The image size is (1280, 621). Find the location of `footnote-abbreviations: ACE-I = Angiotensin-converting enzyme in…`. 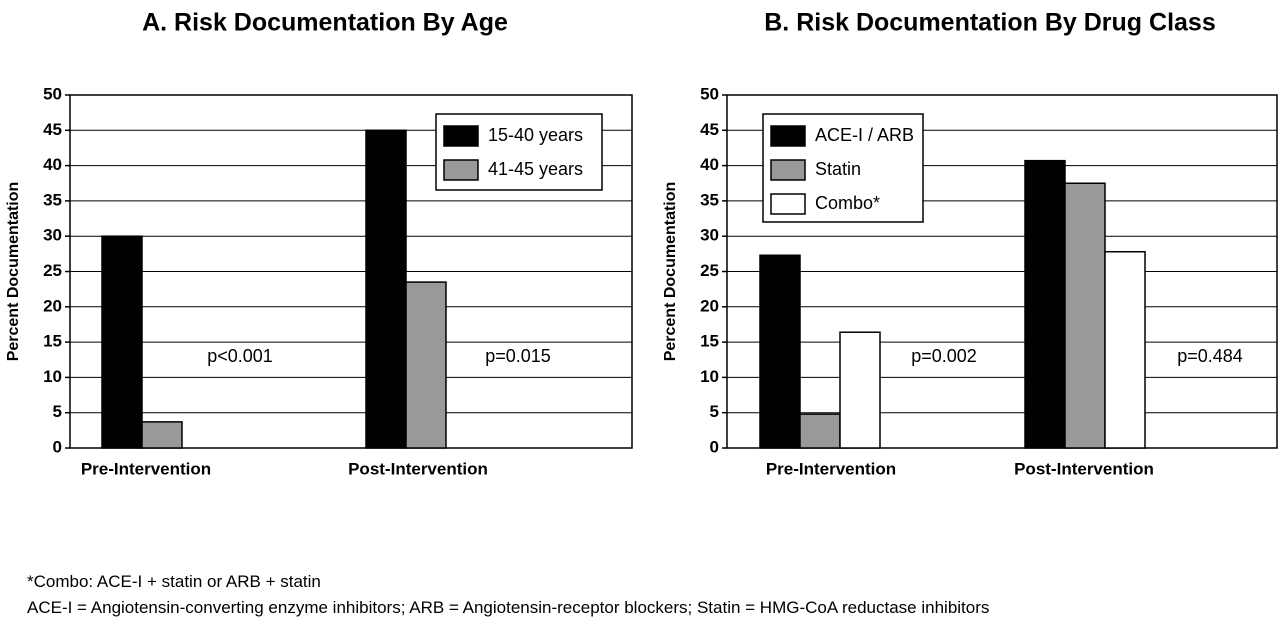

footnote-abbreviations: ACE-I = Angiotensin-converting enzyme in… is located at coordinates (508, 607).